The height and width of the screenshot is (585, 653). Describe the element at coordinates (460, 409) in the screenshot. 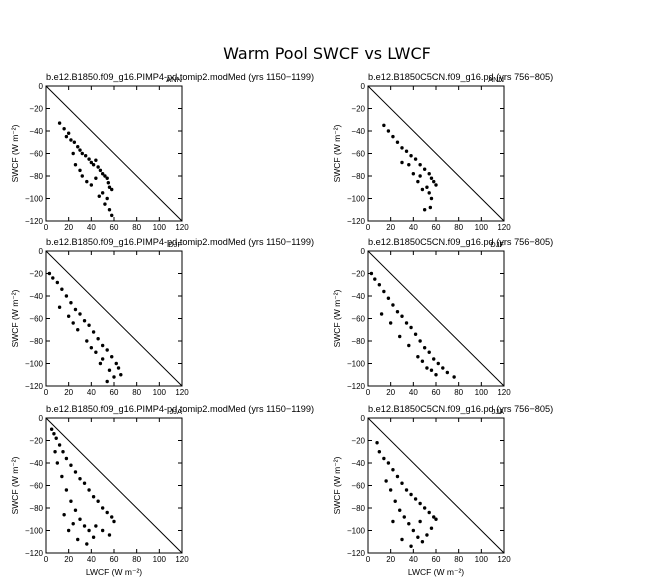

I see `panel-title: b.e12.B1850C5CN.f09_g16.pd (yrs 756−805)` at that location.